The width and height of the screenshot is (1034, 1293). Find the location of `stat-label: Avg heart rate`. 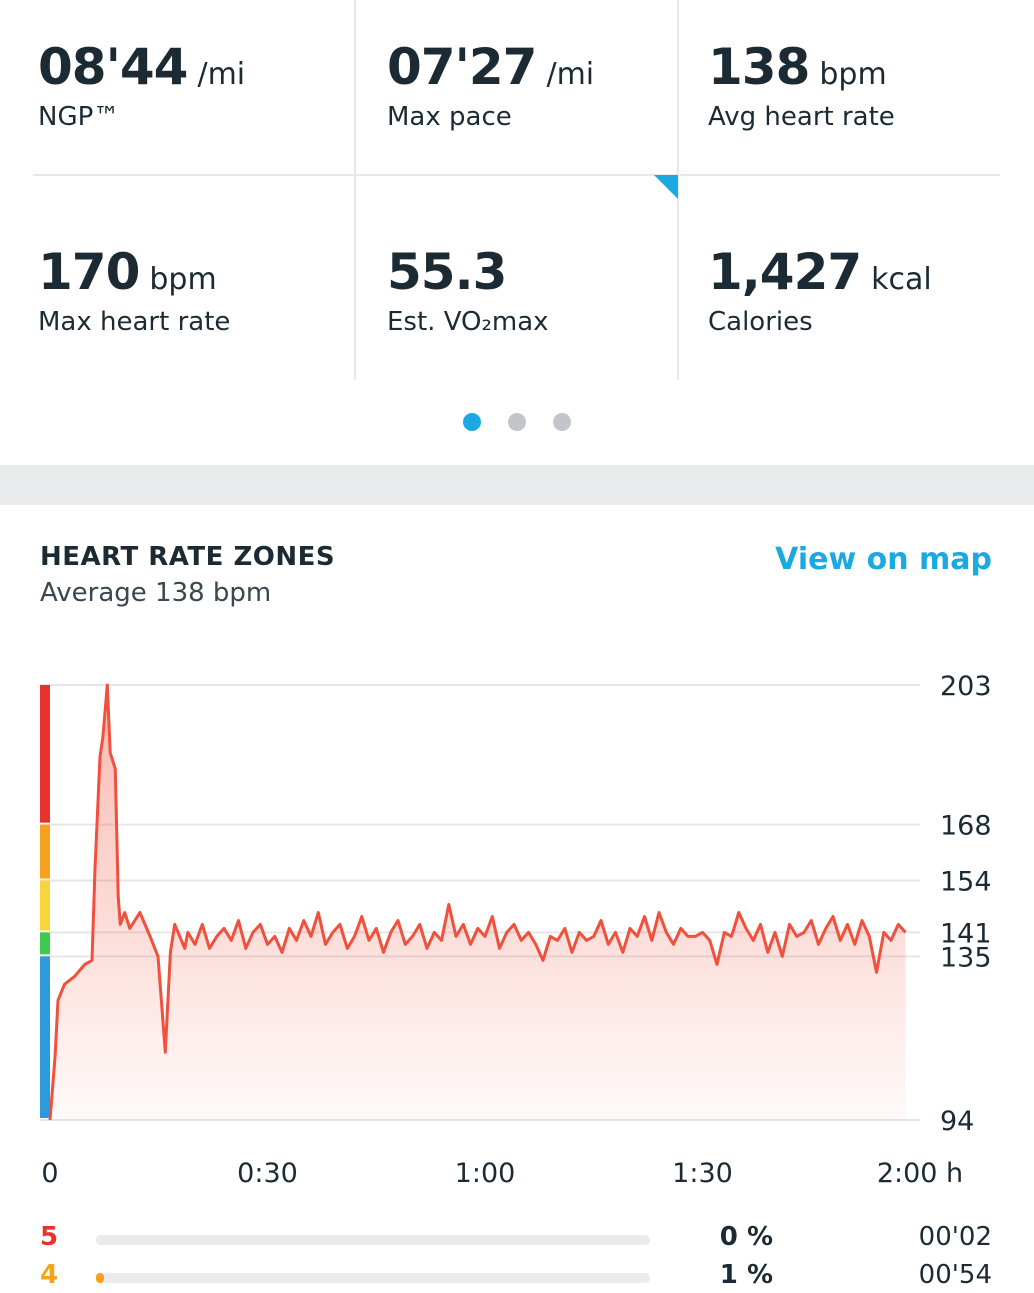

stat-label: Avg heart rate is located at coordinates (801, 117).